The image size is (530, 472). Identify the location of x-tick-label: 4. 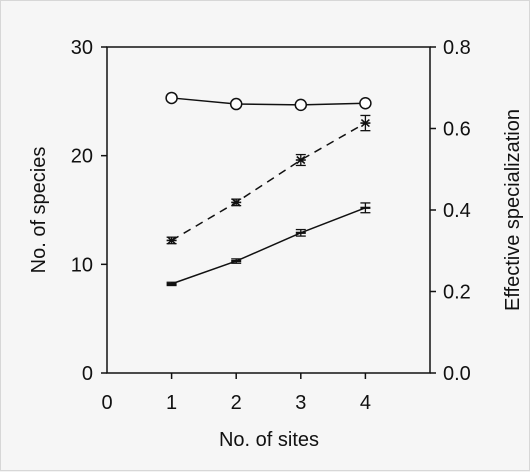
(365, 403).